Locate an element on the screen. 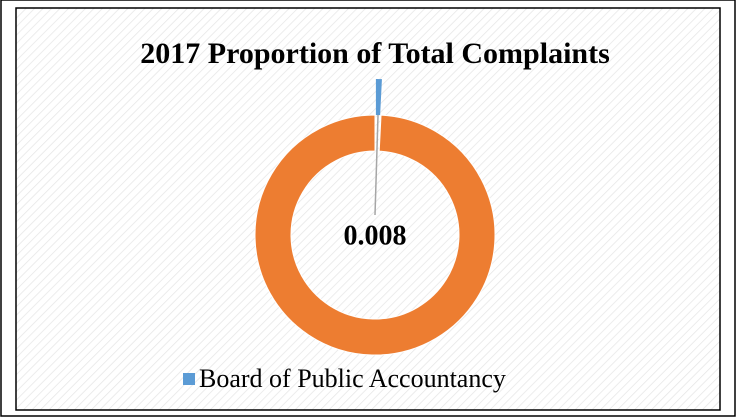  leader-line is located at coordinates (376, 165).